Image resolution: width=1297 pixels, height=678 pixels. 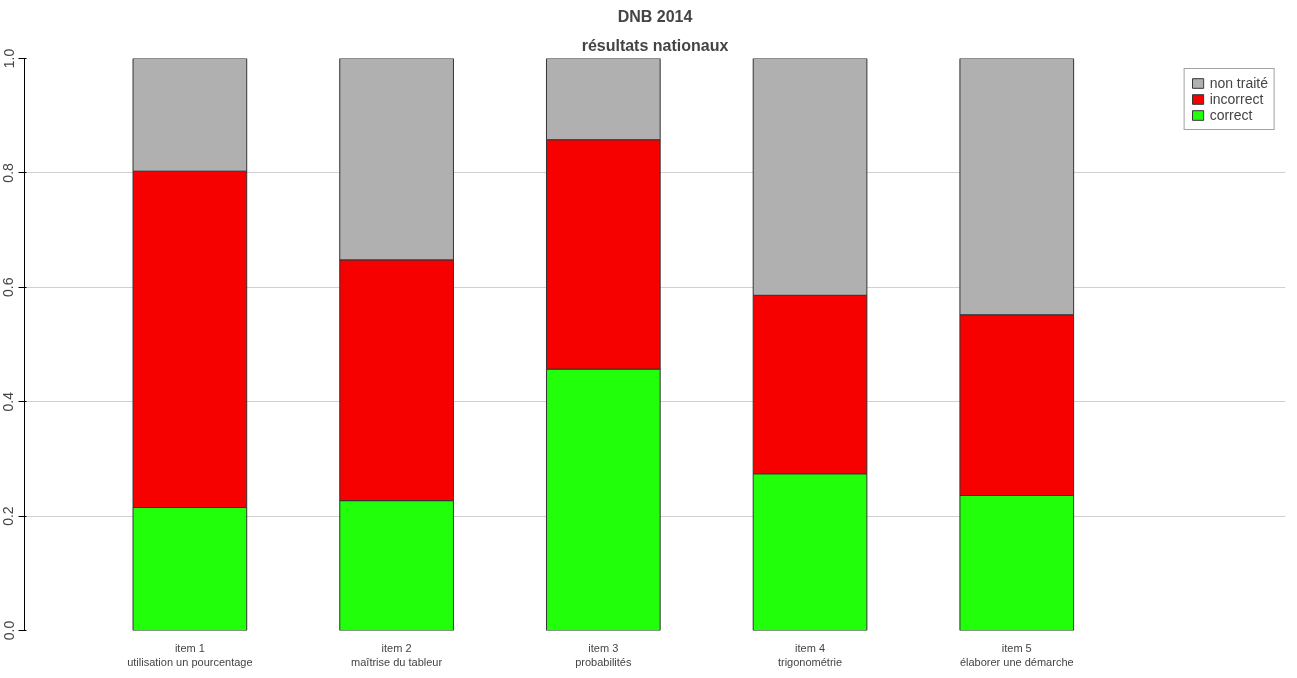 I want to click on x-tick-label: item 3 probabilités, so click(x=603, y=654).